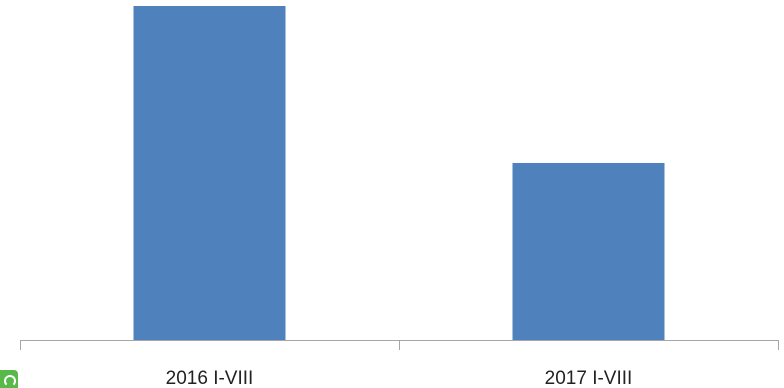  What do you see at coordinates (399, 345) in the screenshot?
I see `x-axis-ticks` at bounding box center [399, 345].